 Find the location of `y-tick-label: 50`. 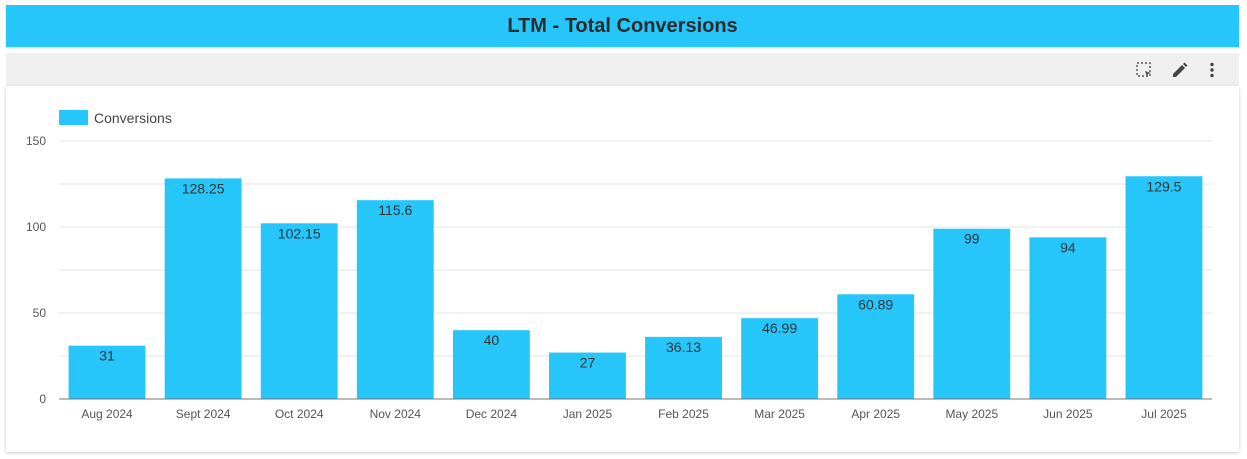

y-tick-label: 50 is located at coordinates (40, 313).